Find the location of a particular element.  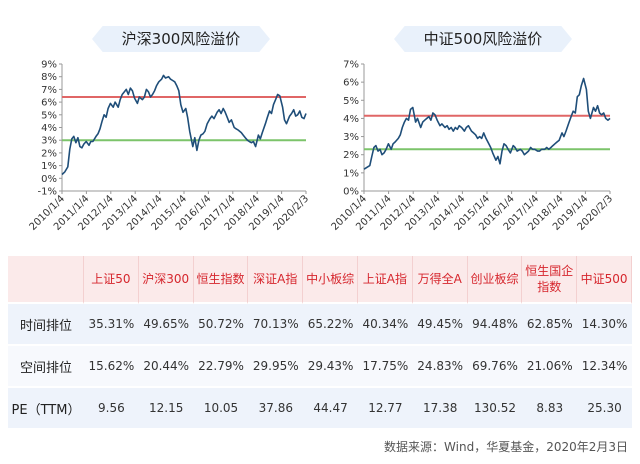

table-cell: 94.48% is located at coordinates (495, 325).